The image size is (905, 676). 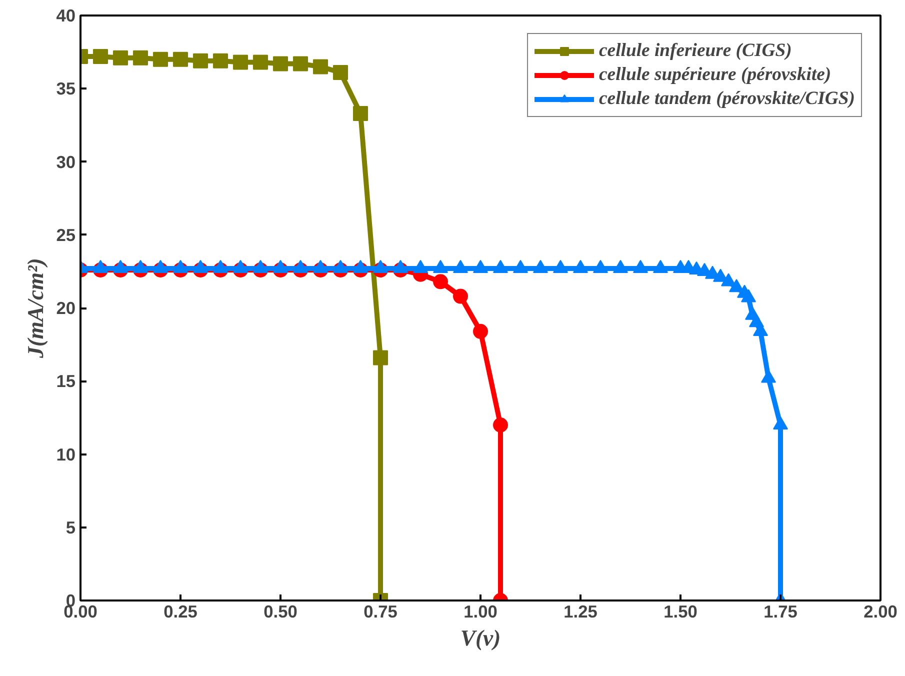 I want to click on x-axis-title: V(v), so click(x=480, y=638).